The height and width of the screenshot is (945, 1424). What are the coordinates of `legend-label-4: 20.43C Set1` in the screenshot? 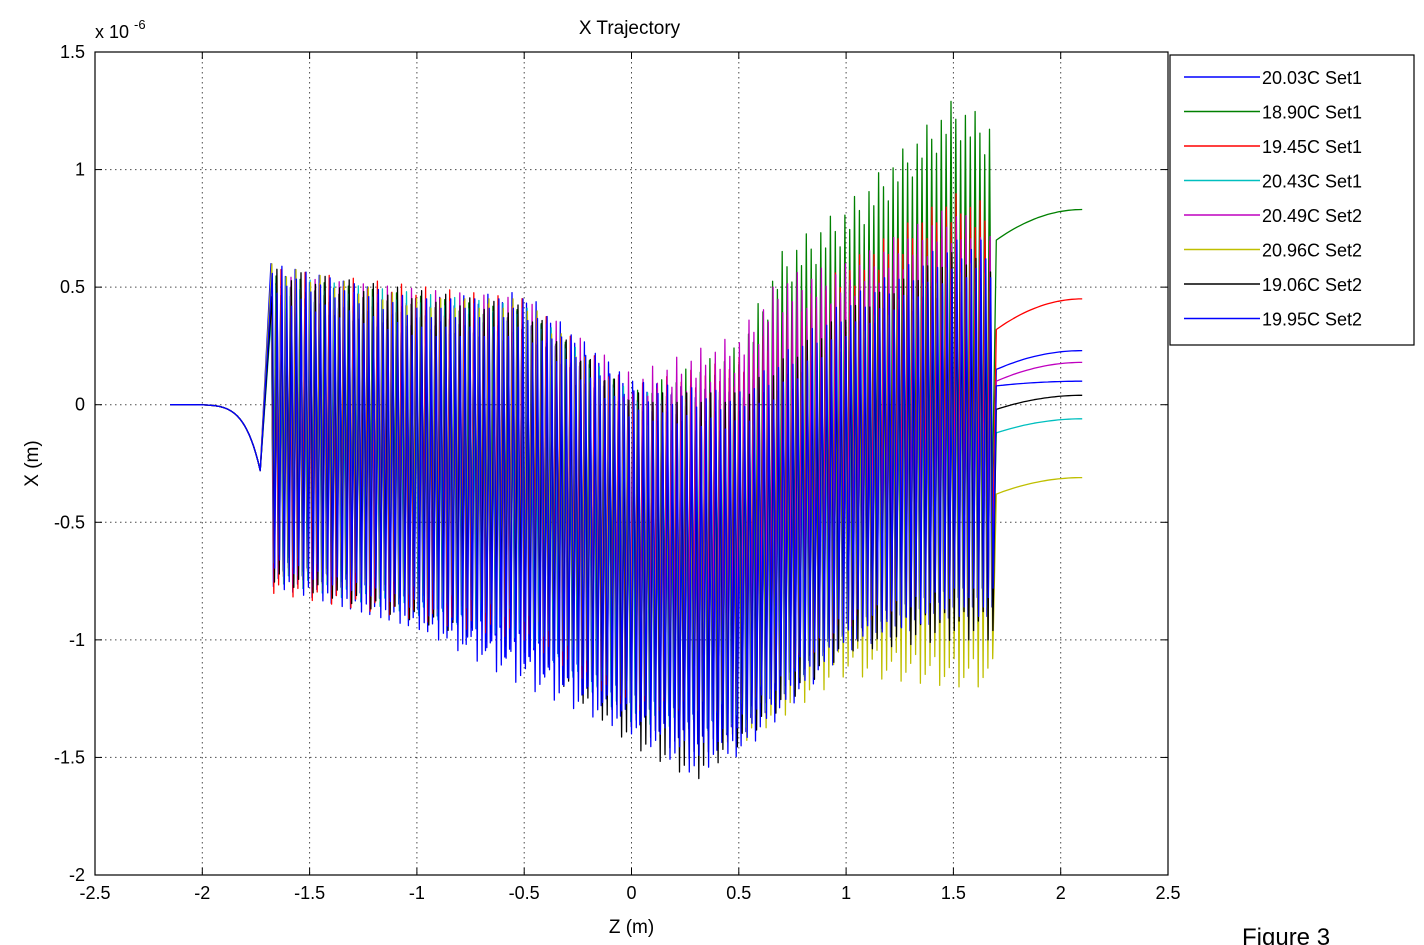 It's located at (1312, 182).